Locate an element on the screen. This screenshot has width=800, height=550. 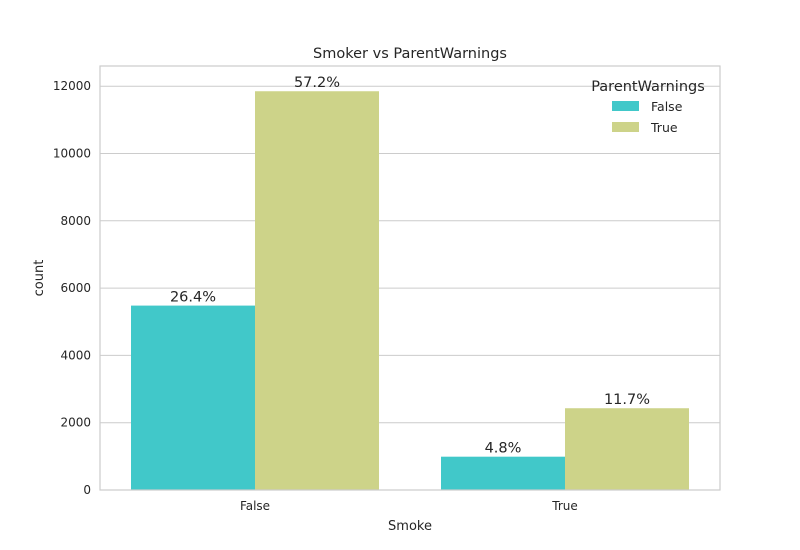
y-tick-label: 0 is located at coordinates (87, 490).